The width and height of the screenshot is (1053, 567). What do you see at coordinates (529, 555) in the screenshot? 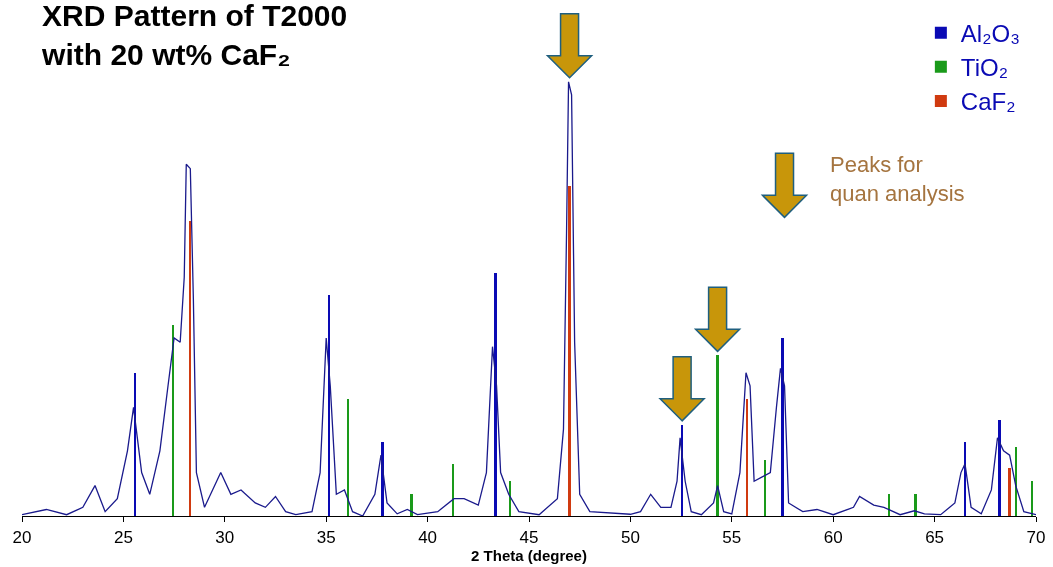
I see `x-axis-title: 2 Theta (degree)` at bounding box center [529, 555].